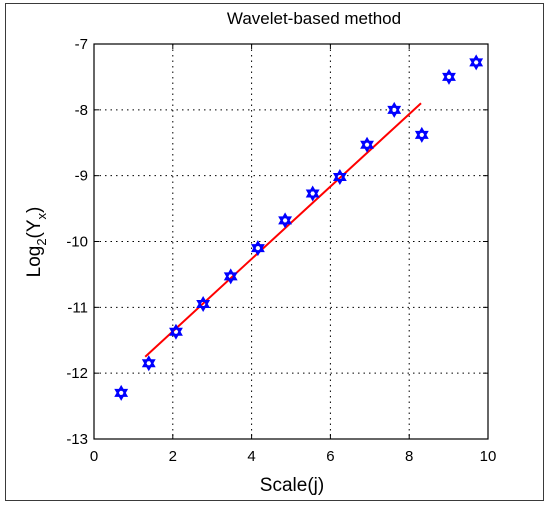 This screenshot has width=550, height=506. I want to click on x-tick-label: 10, so click(488, 456).